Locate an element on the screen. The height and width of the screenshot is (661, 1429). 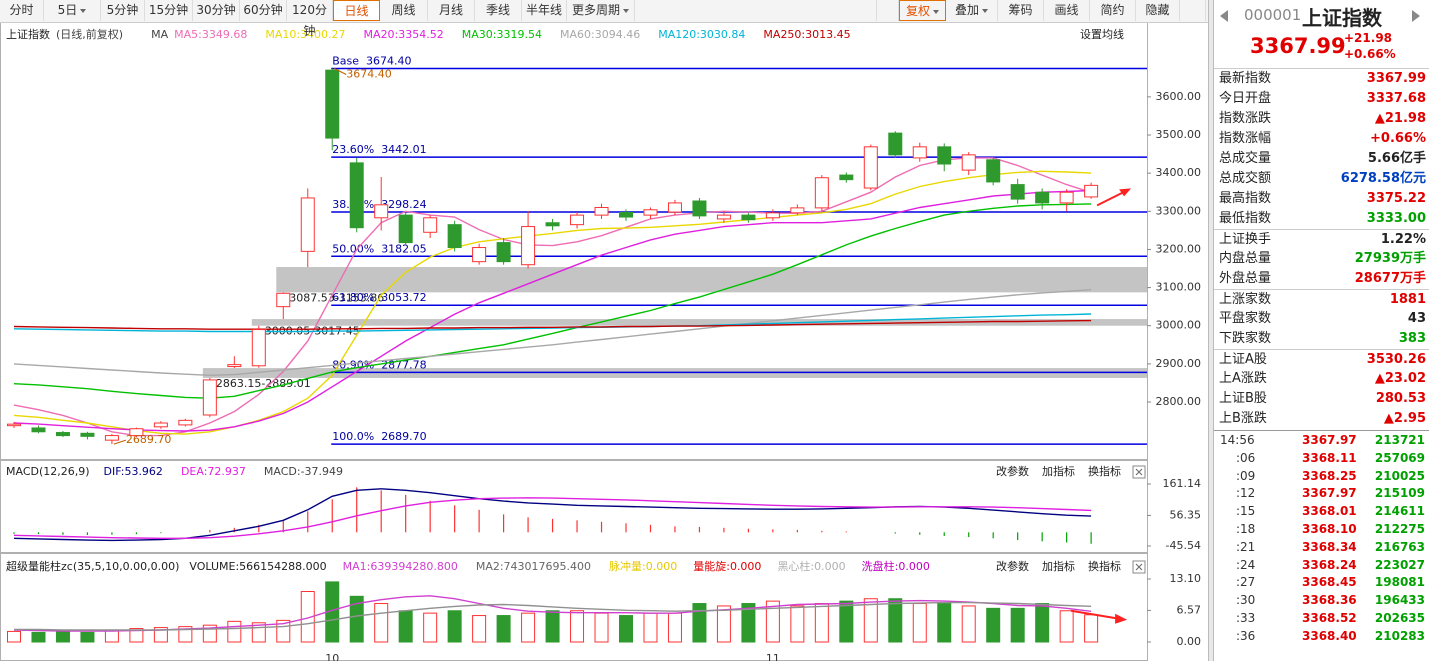
period-tab: 60分钟 is located at coordinates (263, 10).